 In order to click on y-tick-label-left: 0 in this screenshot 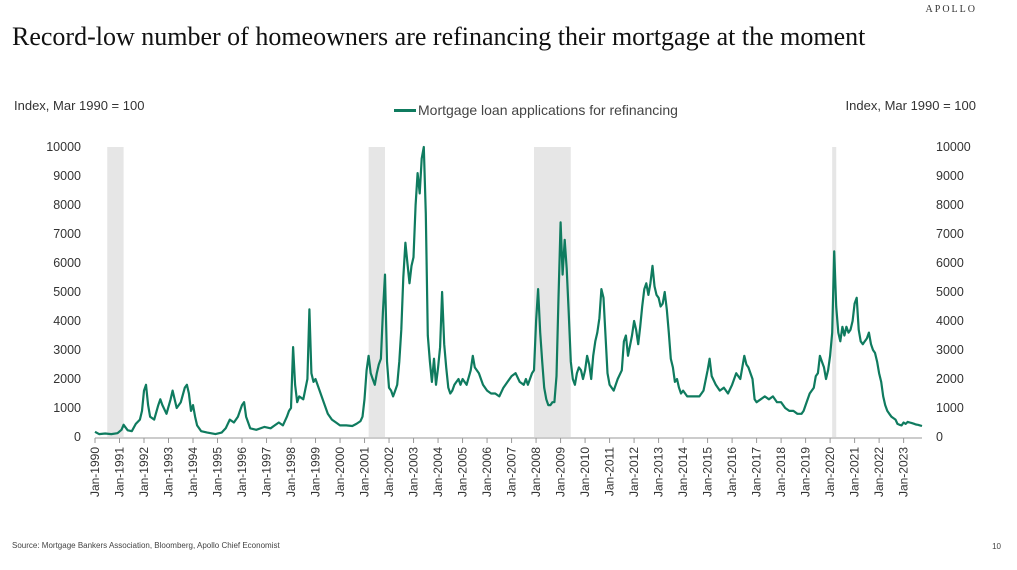, I will do `click(77, 437)`.